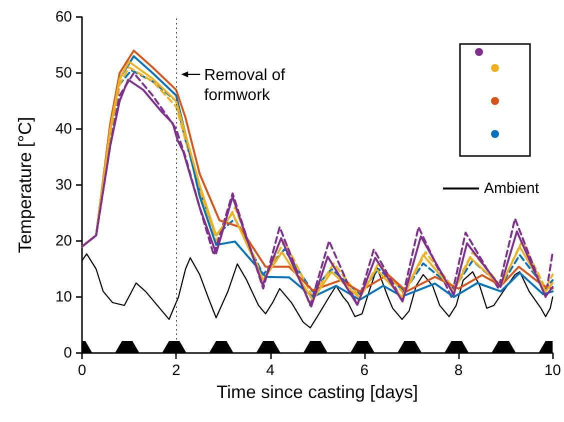  Describe the element at coordinates (270, 370) in the screenshot. I see `x-tick-label: 4` at that location.